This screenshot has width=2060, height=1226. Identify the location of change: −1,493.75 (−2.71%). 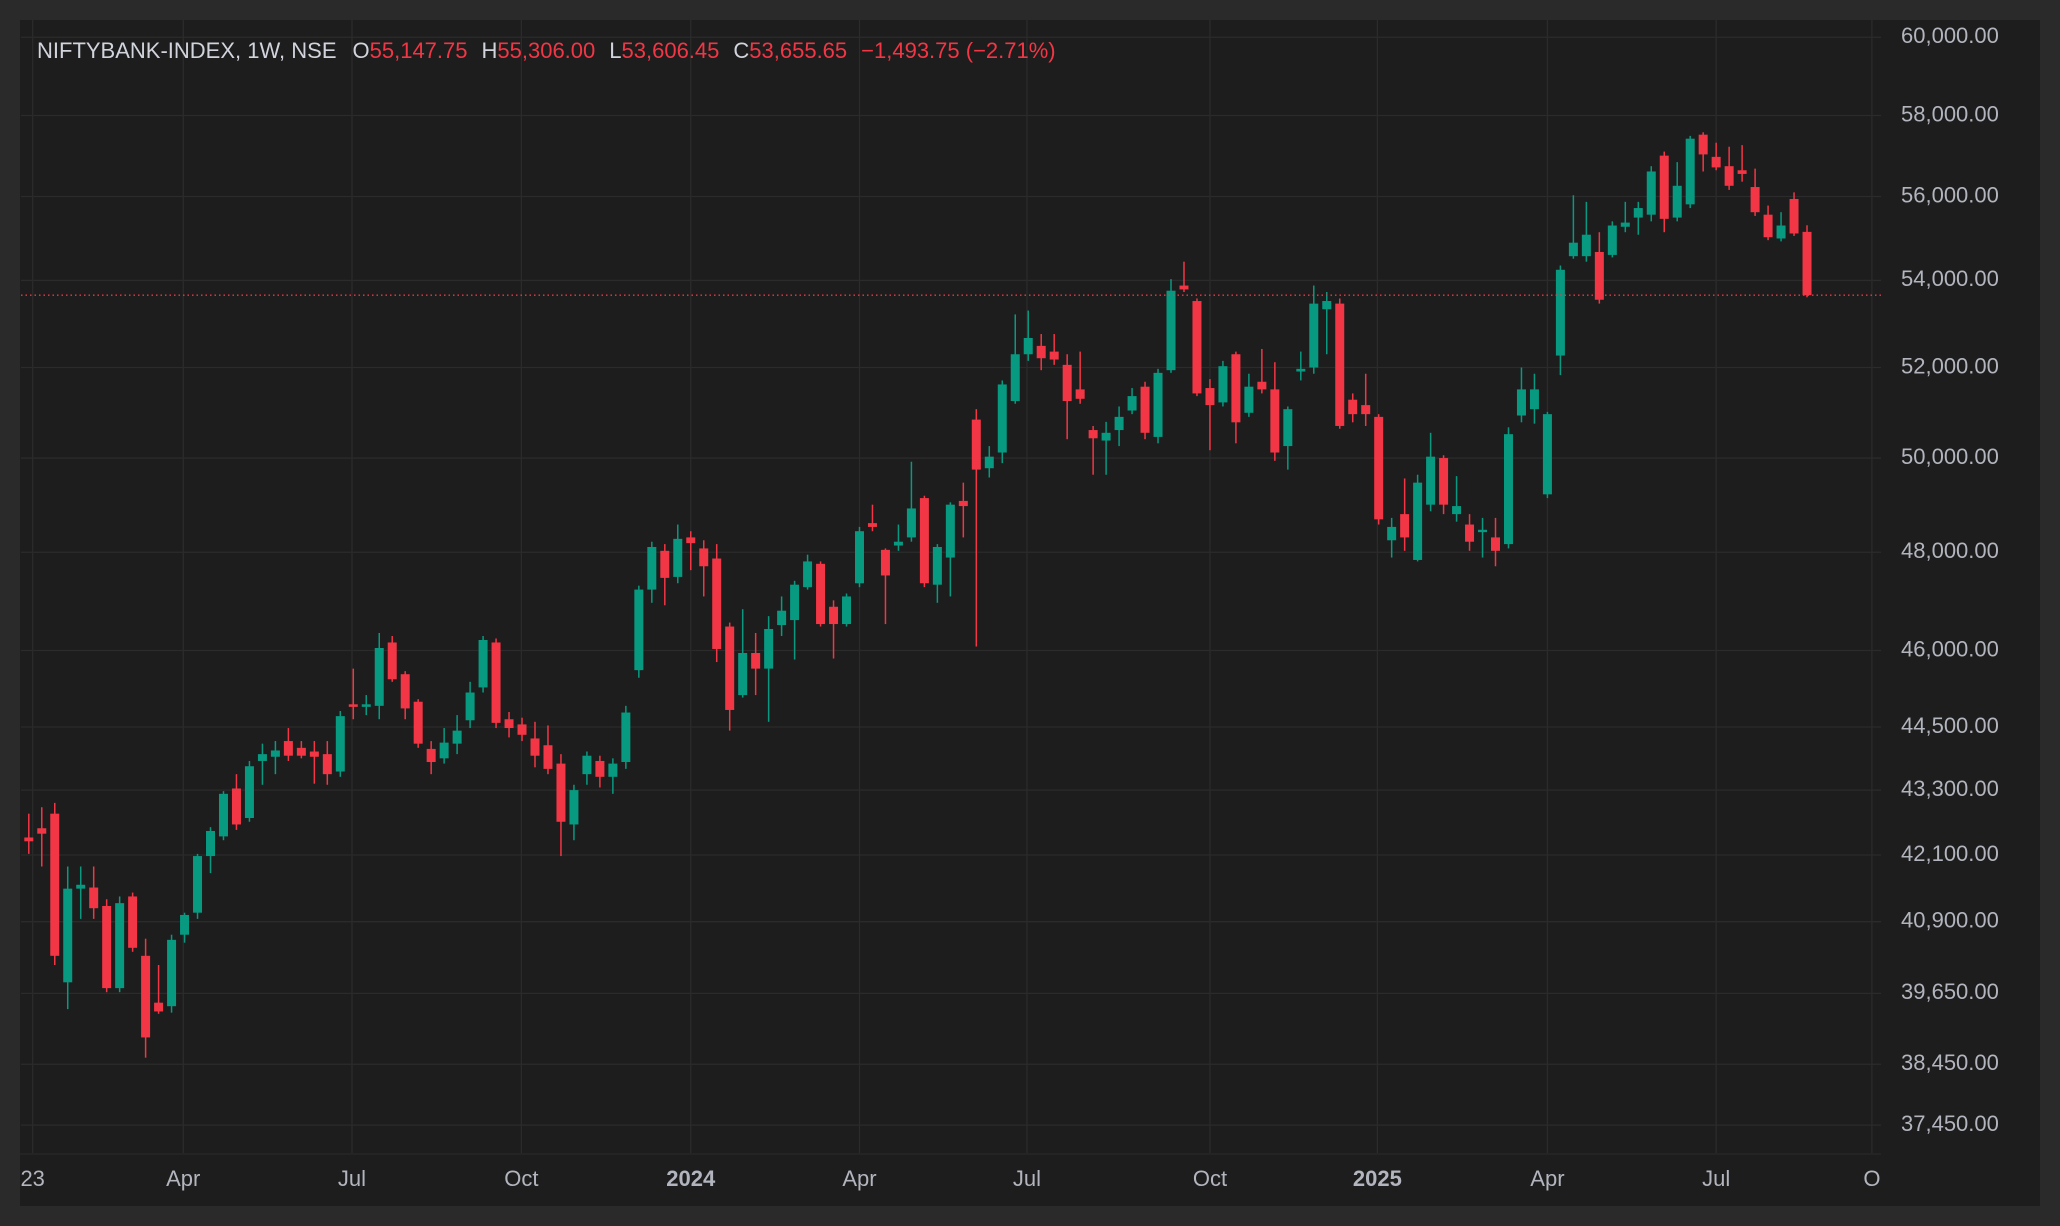
(958, 50).